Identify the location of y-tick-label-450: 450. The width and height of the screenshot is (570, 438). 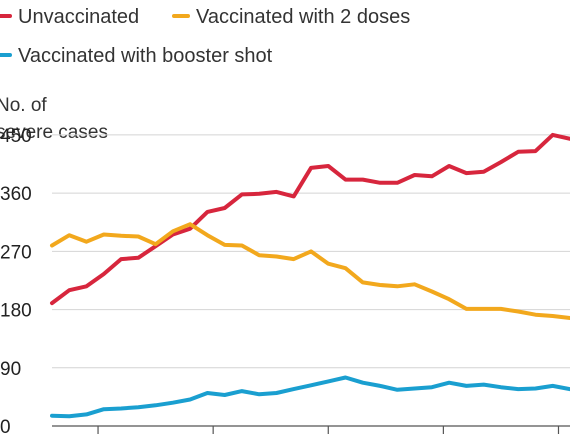
(16, 136).